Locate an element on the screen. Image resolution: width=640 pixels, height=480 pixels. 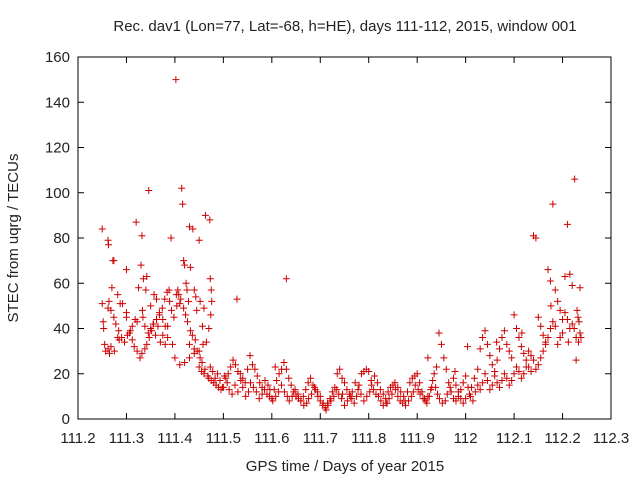
x-tick-label: 112.3 is located at coordinates (611, 438).